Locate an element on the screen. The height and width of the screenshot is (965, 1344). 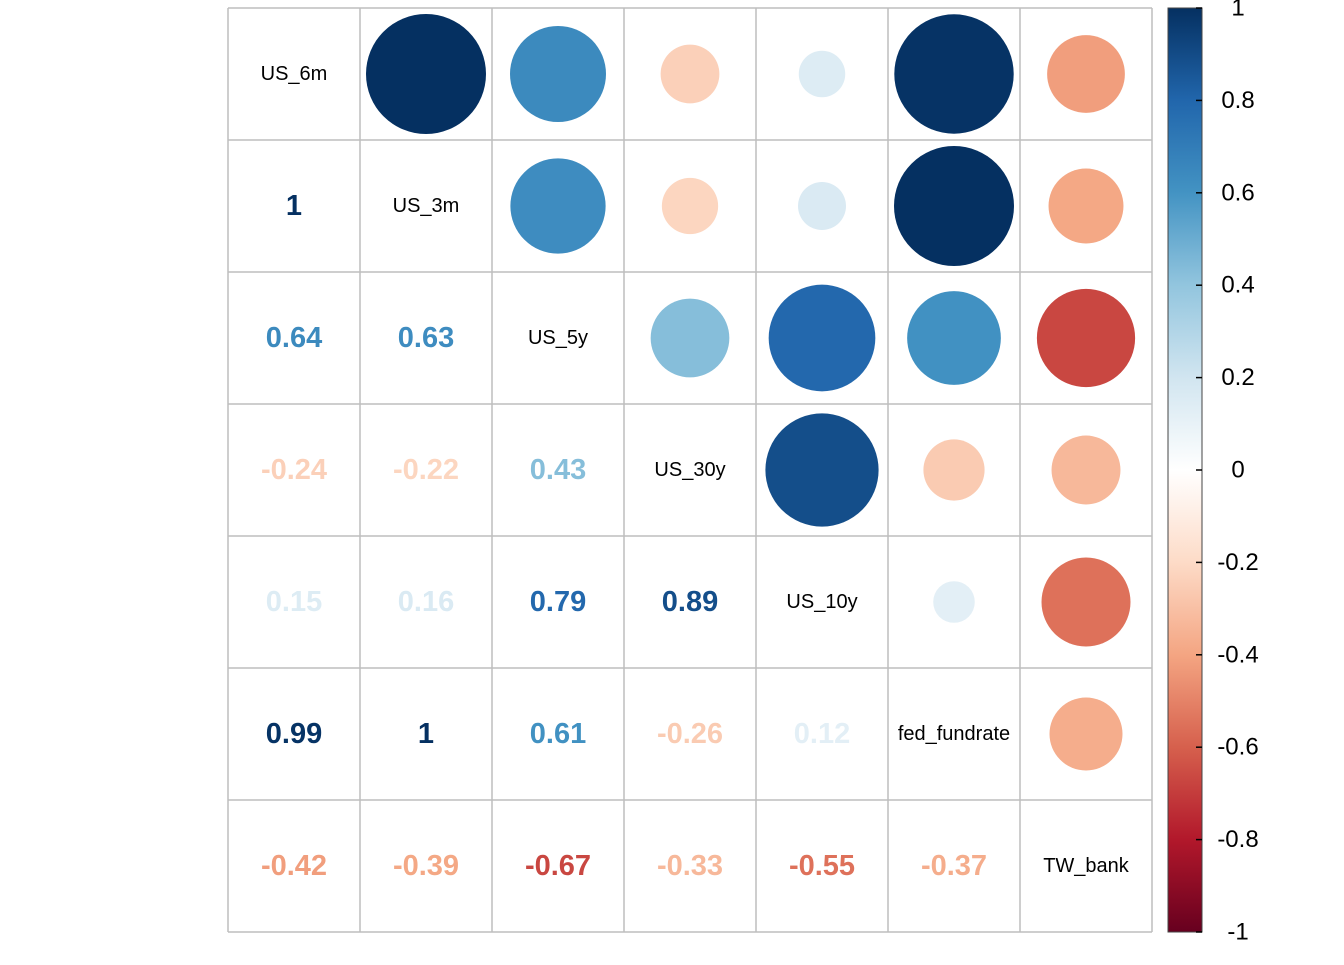
diagonal-label: US_30y is located at coordinates (689, 470).